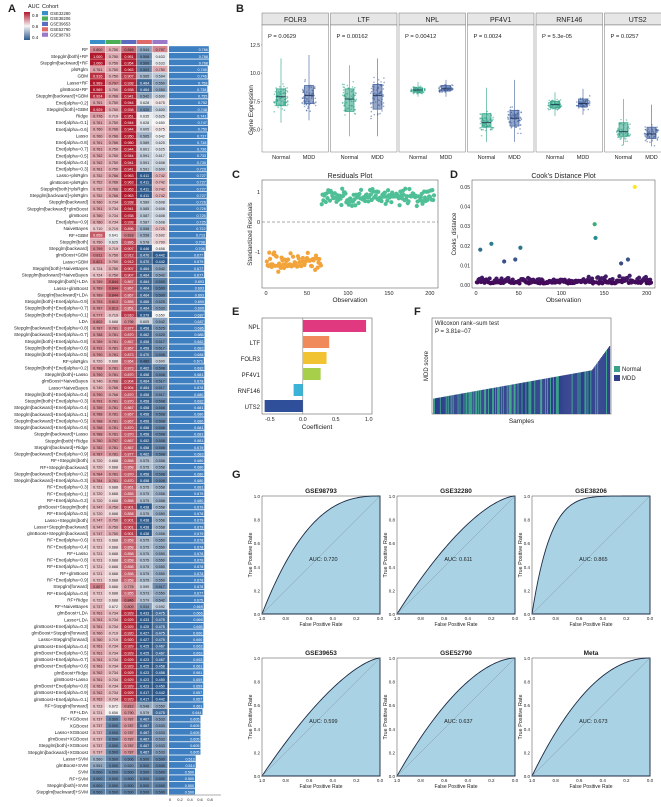 Image resolution: width=661 pixels, height=807 pixels. What do you see at coordinates (61, 686) in the screenshot?
I see `model-name: glmBoost+Enet[alpha=0.8]` at bounding box center [61, 686].